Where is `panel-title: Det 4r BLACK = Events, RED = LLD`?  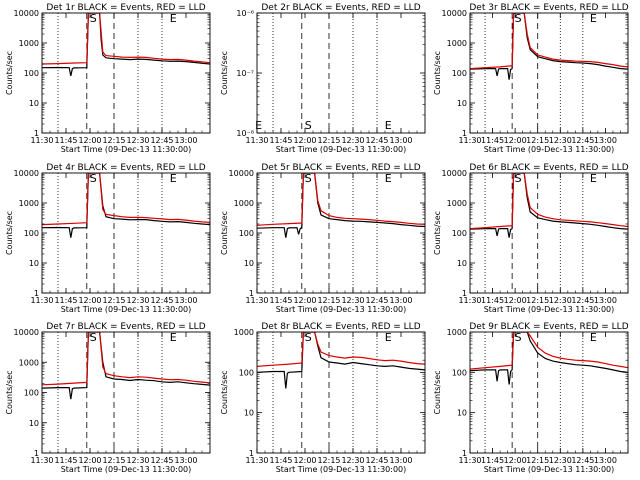 panel-title: Det 4r BLACK = Events, RED = LLD is located at coordinates (125, 168).